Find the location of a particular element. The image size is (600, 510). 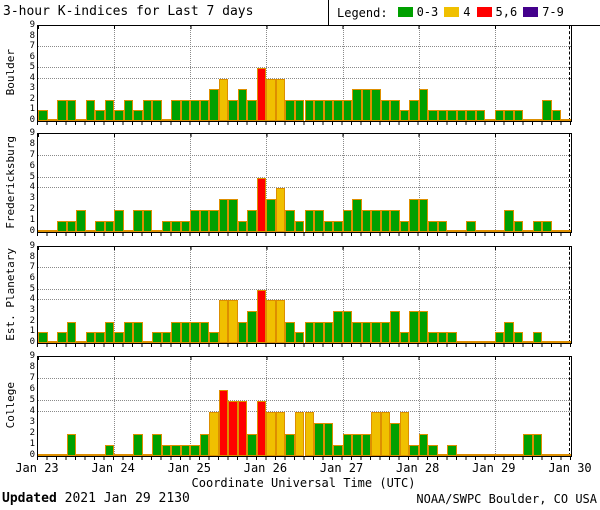

x-axis-title: Coordinate Universal Time (UTC) is located at coordinates (303, 483).